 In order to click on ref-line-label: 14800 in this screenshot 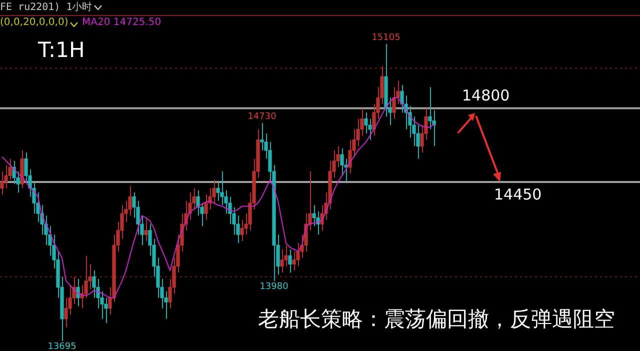, I will do `click(486, 95)`.